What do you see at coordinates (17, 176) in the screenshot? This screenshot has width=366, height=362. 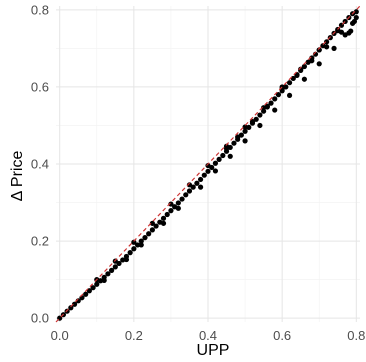 I see `y-axis-title: Δ Price` at bounding box center [17, 176].